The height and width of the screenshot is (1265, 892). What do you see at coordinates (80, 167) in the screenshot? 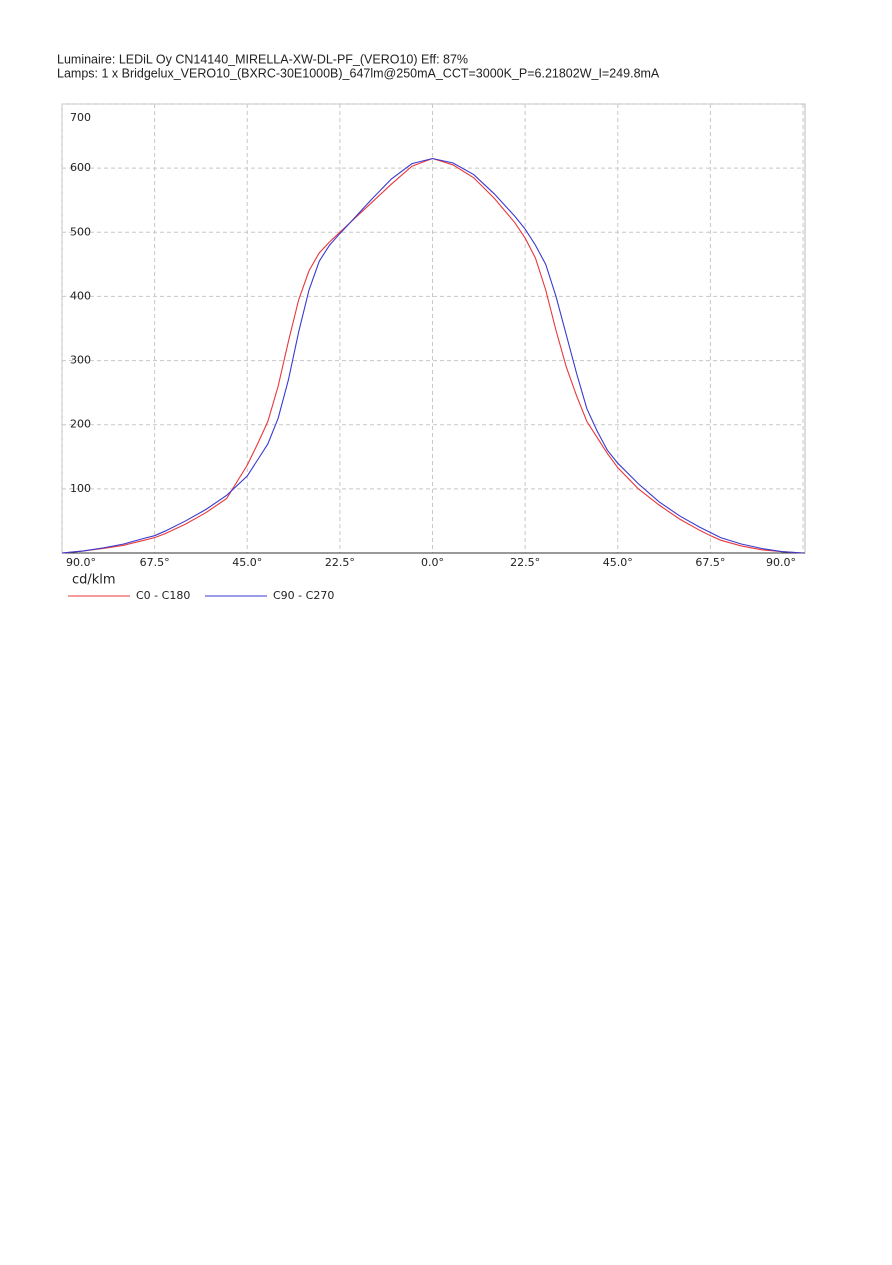
I see `y-tick-label: 600` at bounding box center [80, 167].